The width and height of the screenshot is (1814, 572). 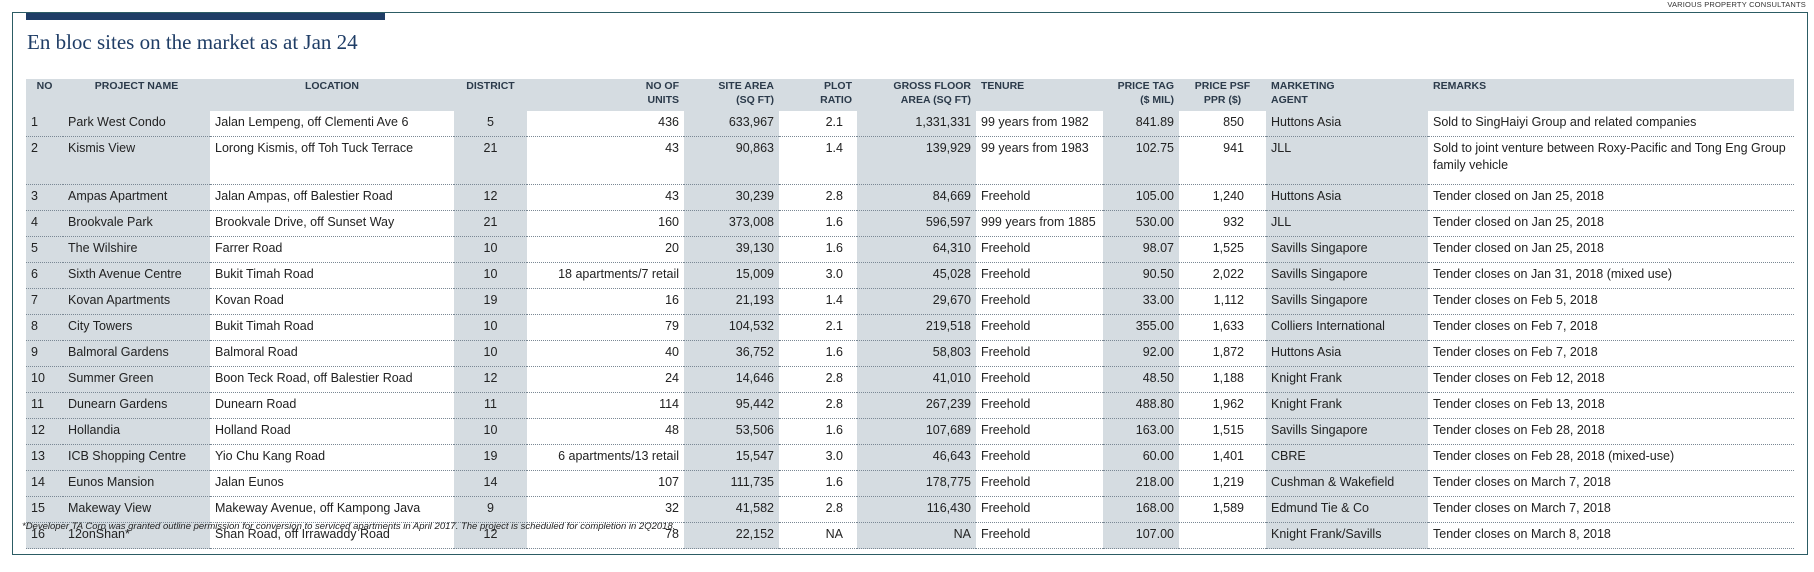 I want to click on cell-plot-ratio: 3.0, so click(x=818, y=275).